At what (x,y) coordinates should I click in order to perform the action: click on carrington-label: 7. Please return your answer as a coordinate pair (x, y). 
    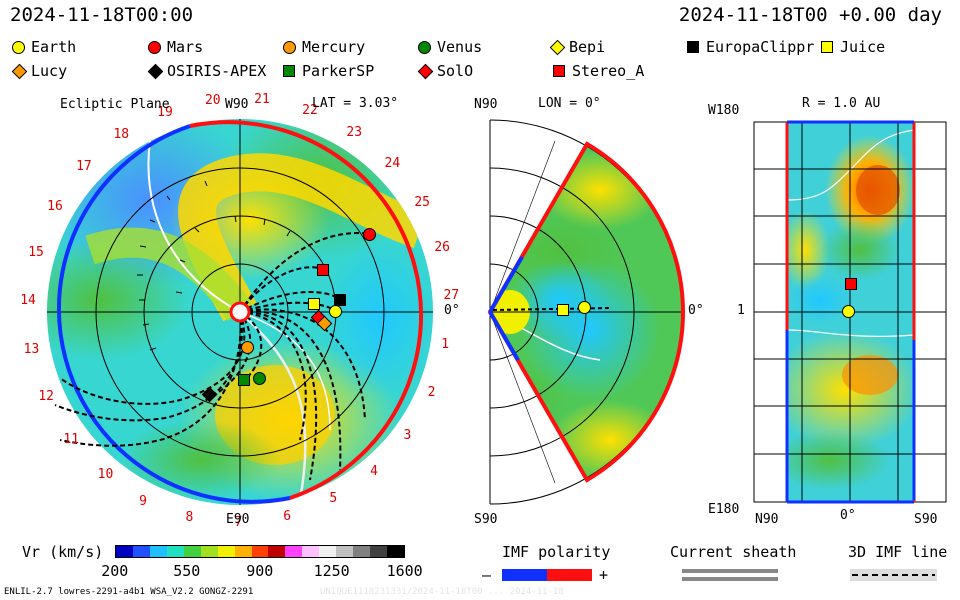
    Looking at the image, I should click on (238, 522).